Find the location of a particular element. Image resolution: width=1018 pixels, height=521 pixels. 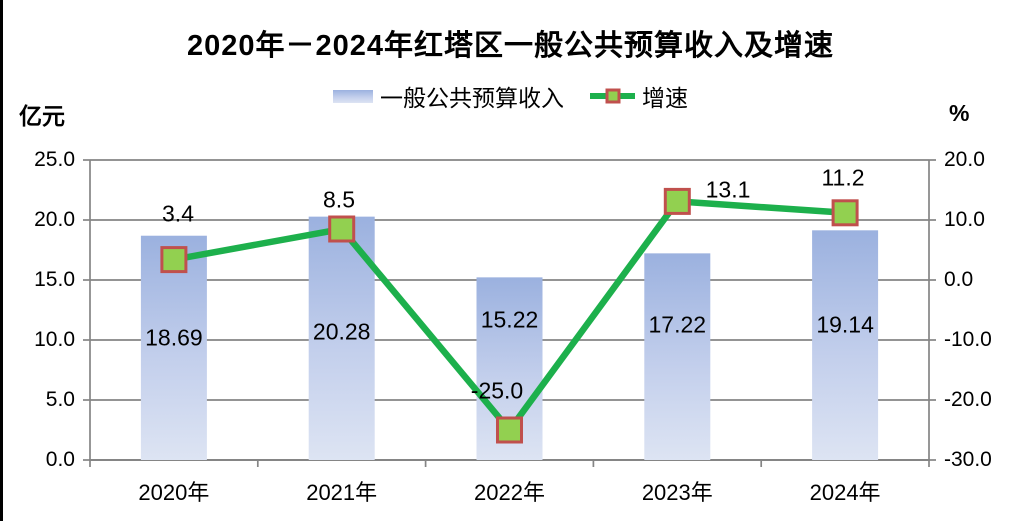

legend-square-marker-icon is located at coordinates (612, 96).